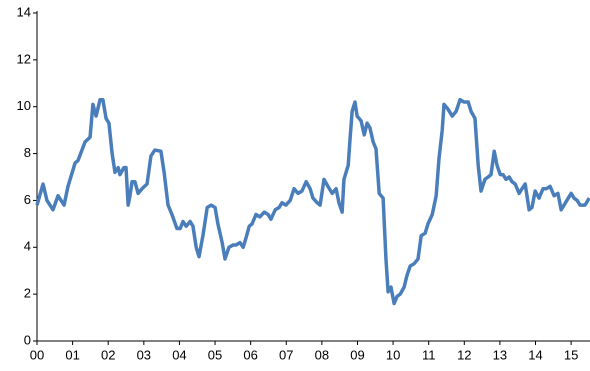 This screenshot has height=371, width=590. What do you see at coordinates (286, 354) in the screenshot?
I see `x-tick-label: 07` at bounding box center [286, 354].